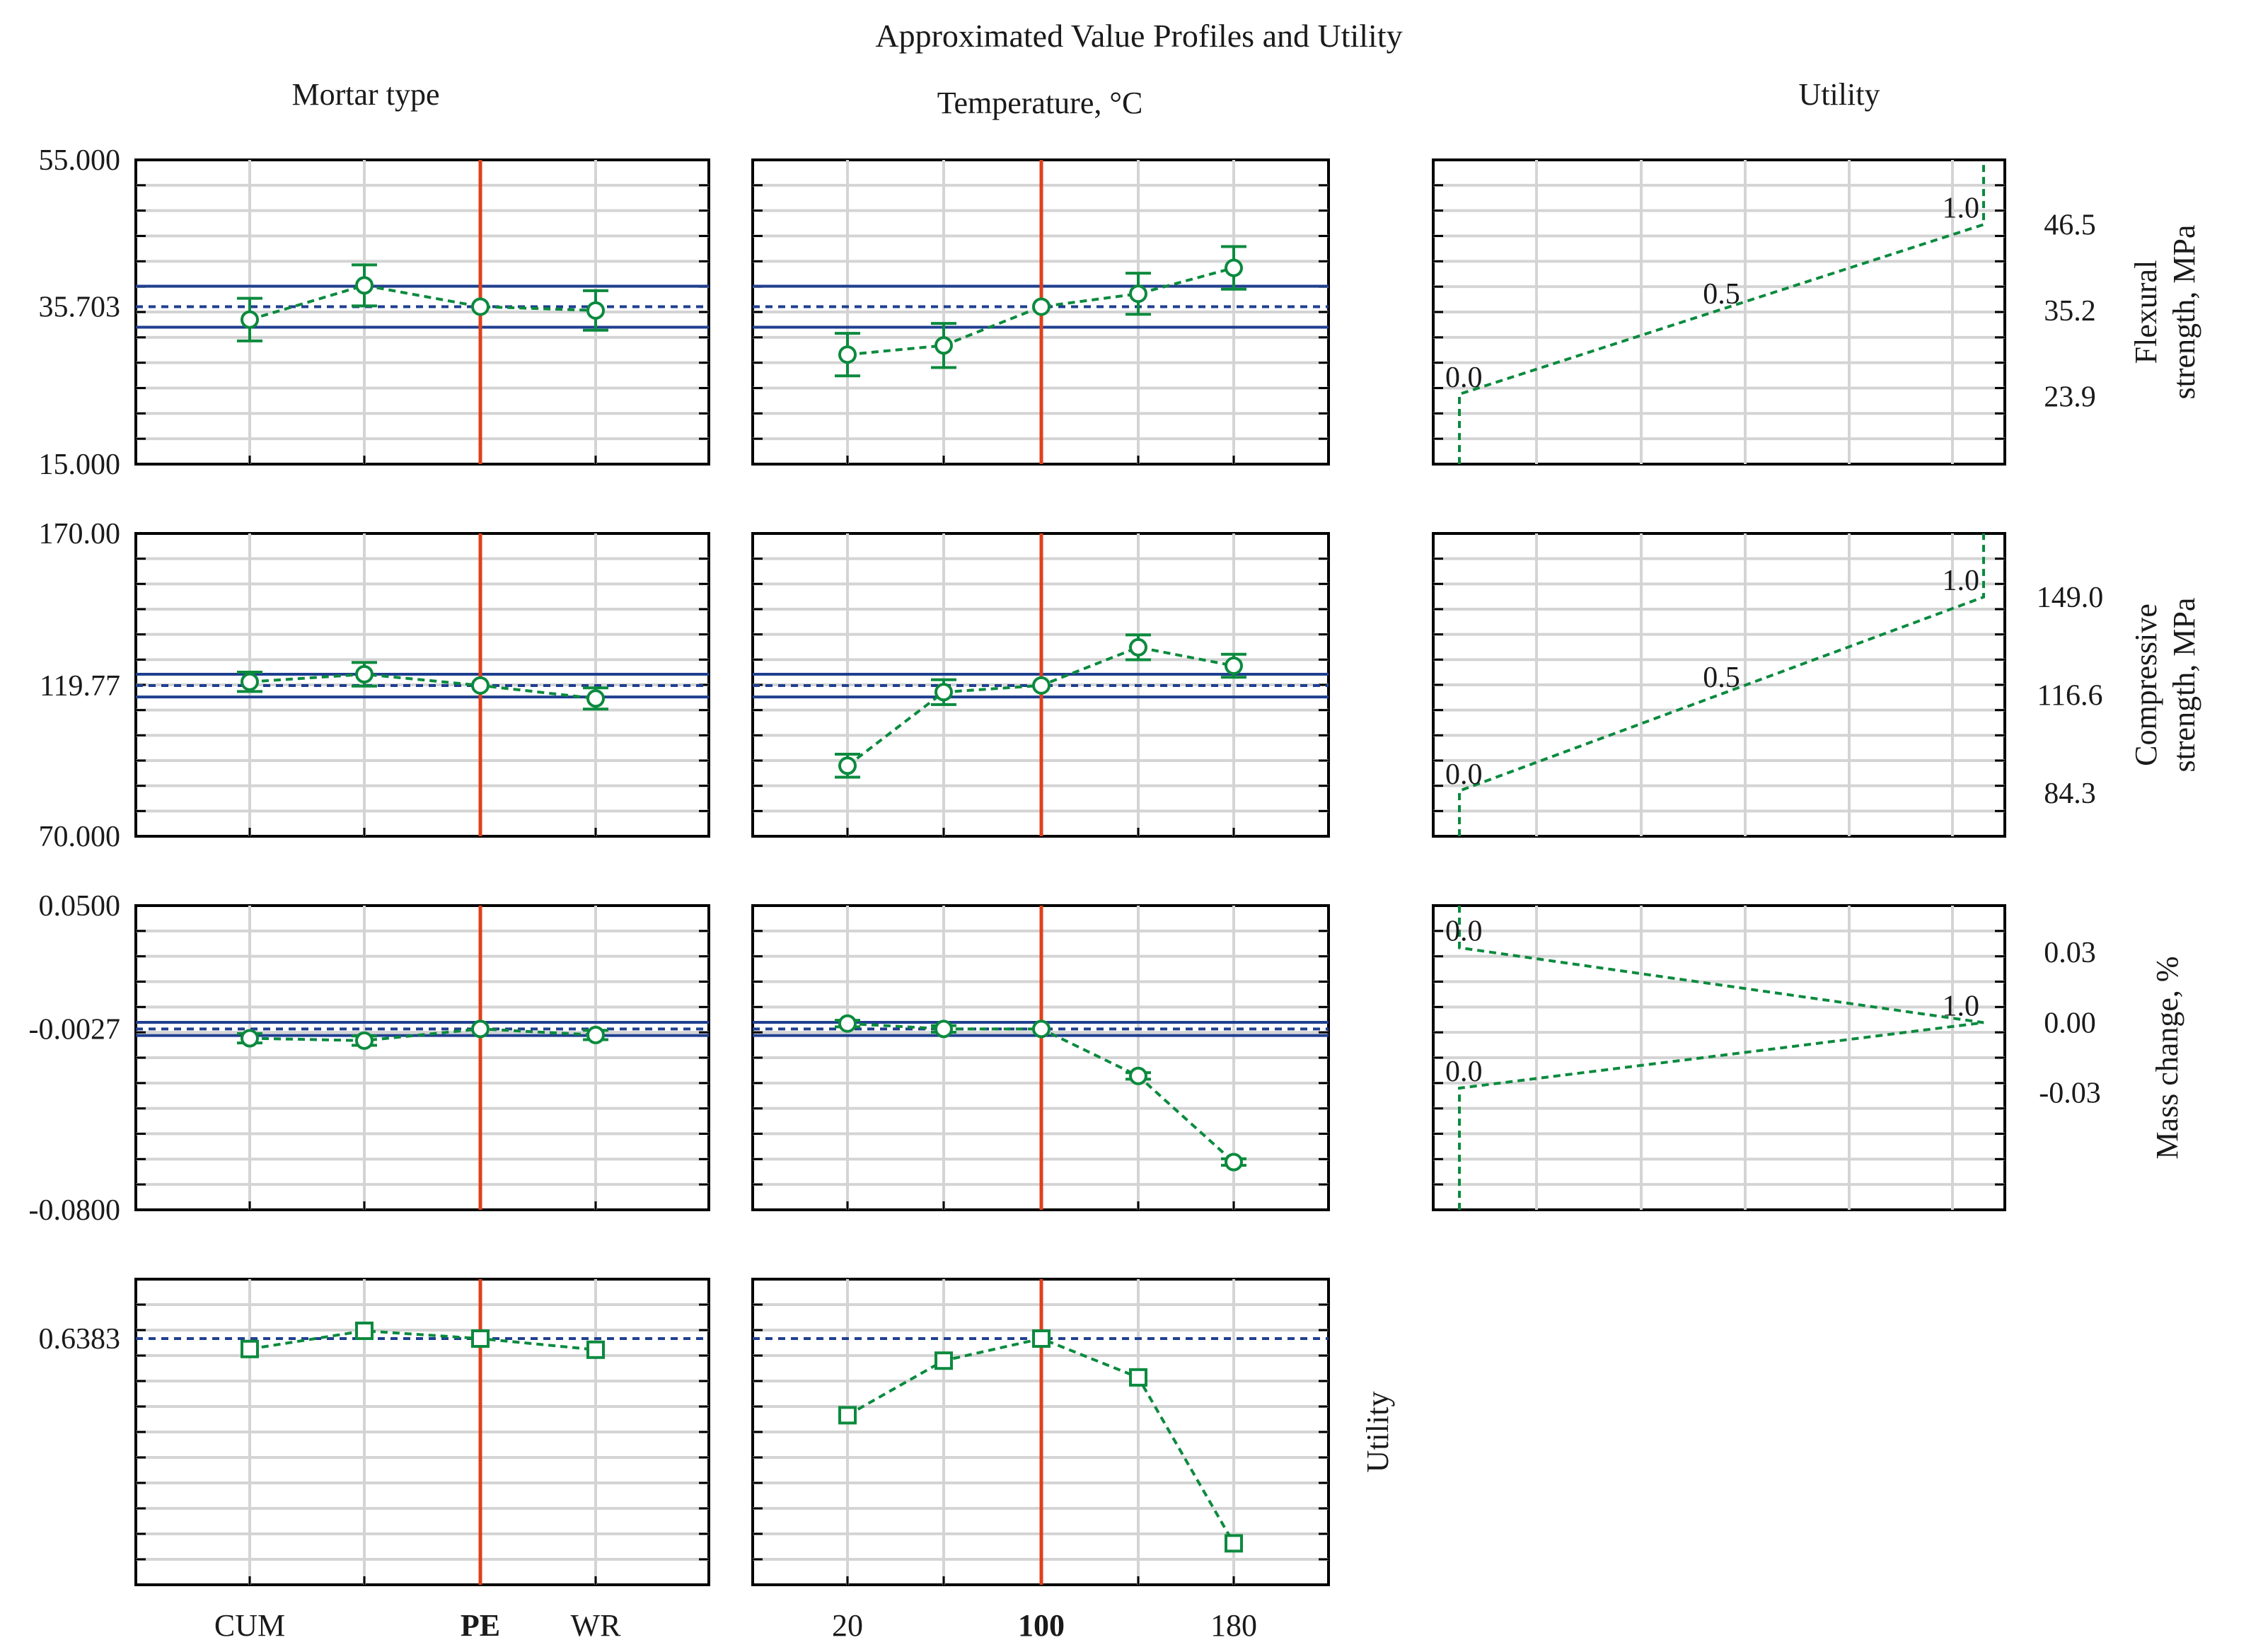  What do you see at coordinates (596, 1625) in the screenshot?
I see `mortar-tick-label-3: WR` at bounding box center [596, 1625].